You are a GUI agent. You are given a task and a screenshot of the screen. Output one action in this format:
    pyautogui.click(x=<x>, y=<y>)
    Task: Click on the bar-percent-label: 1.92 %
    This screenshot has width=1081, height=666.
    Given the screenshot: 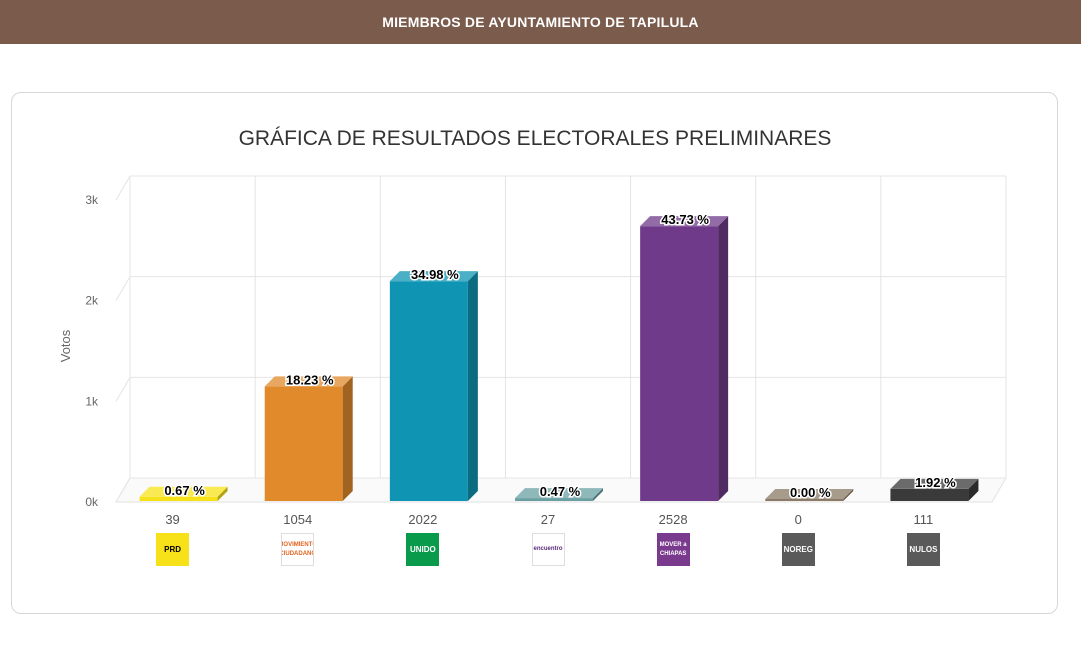 What is the action you would take?
    pyautogui.click(x=935, y=482)
    